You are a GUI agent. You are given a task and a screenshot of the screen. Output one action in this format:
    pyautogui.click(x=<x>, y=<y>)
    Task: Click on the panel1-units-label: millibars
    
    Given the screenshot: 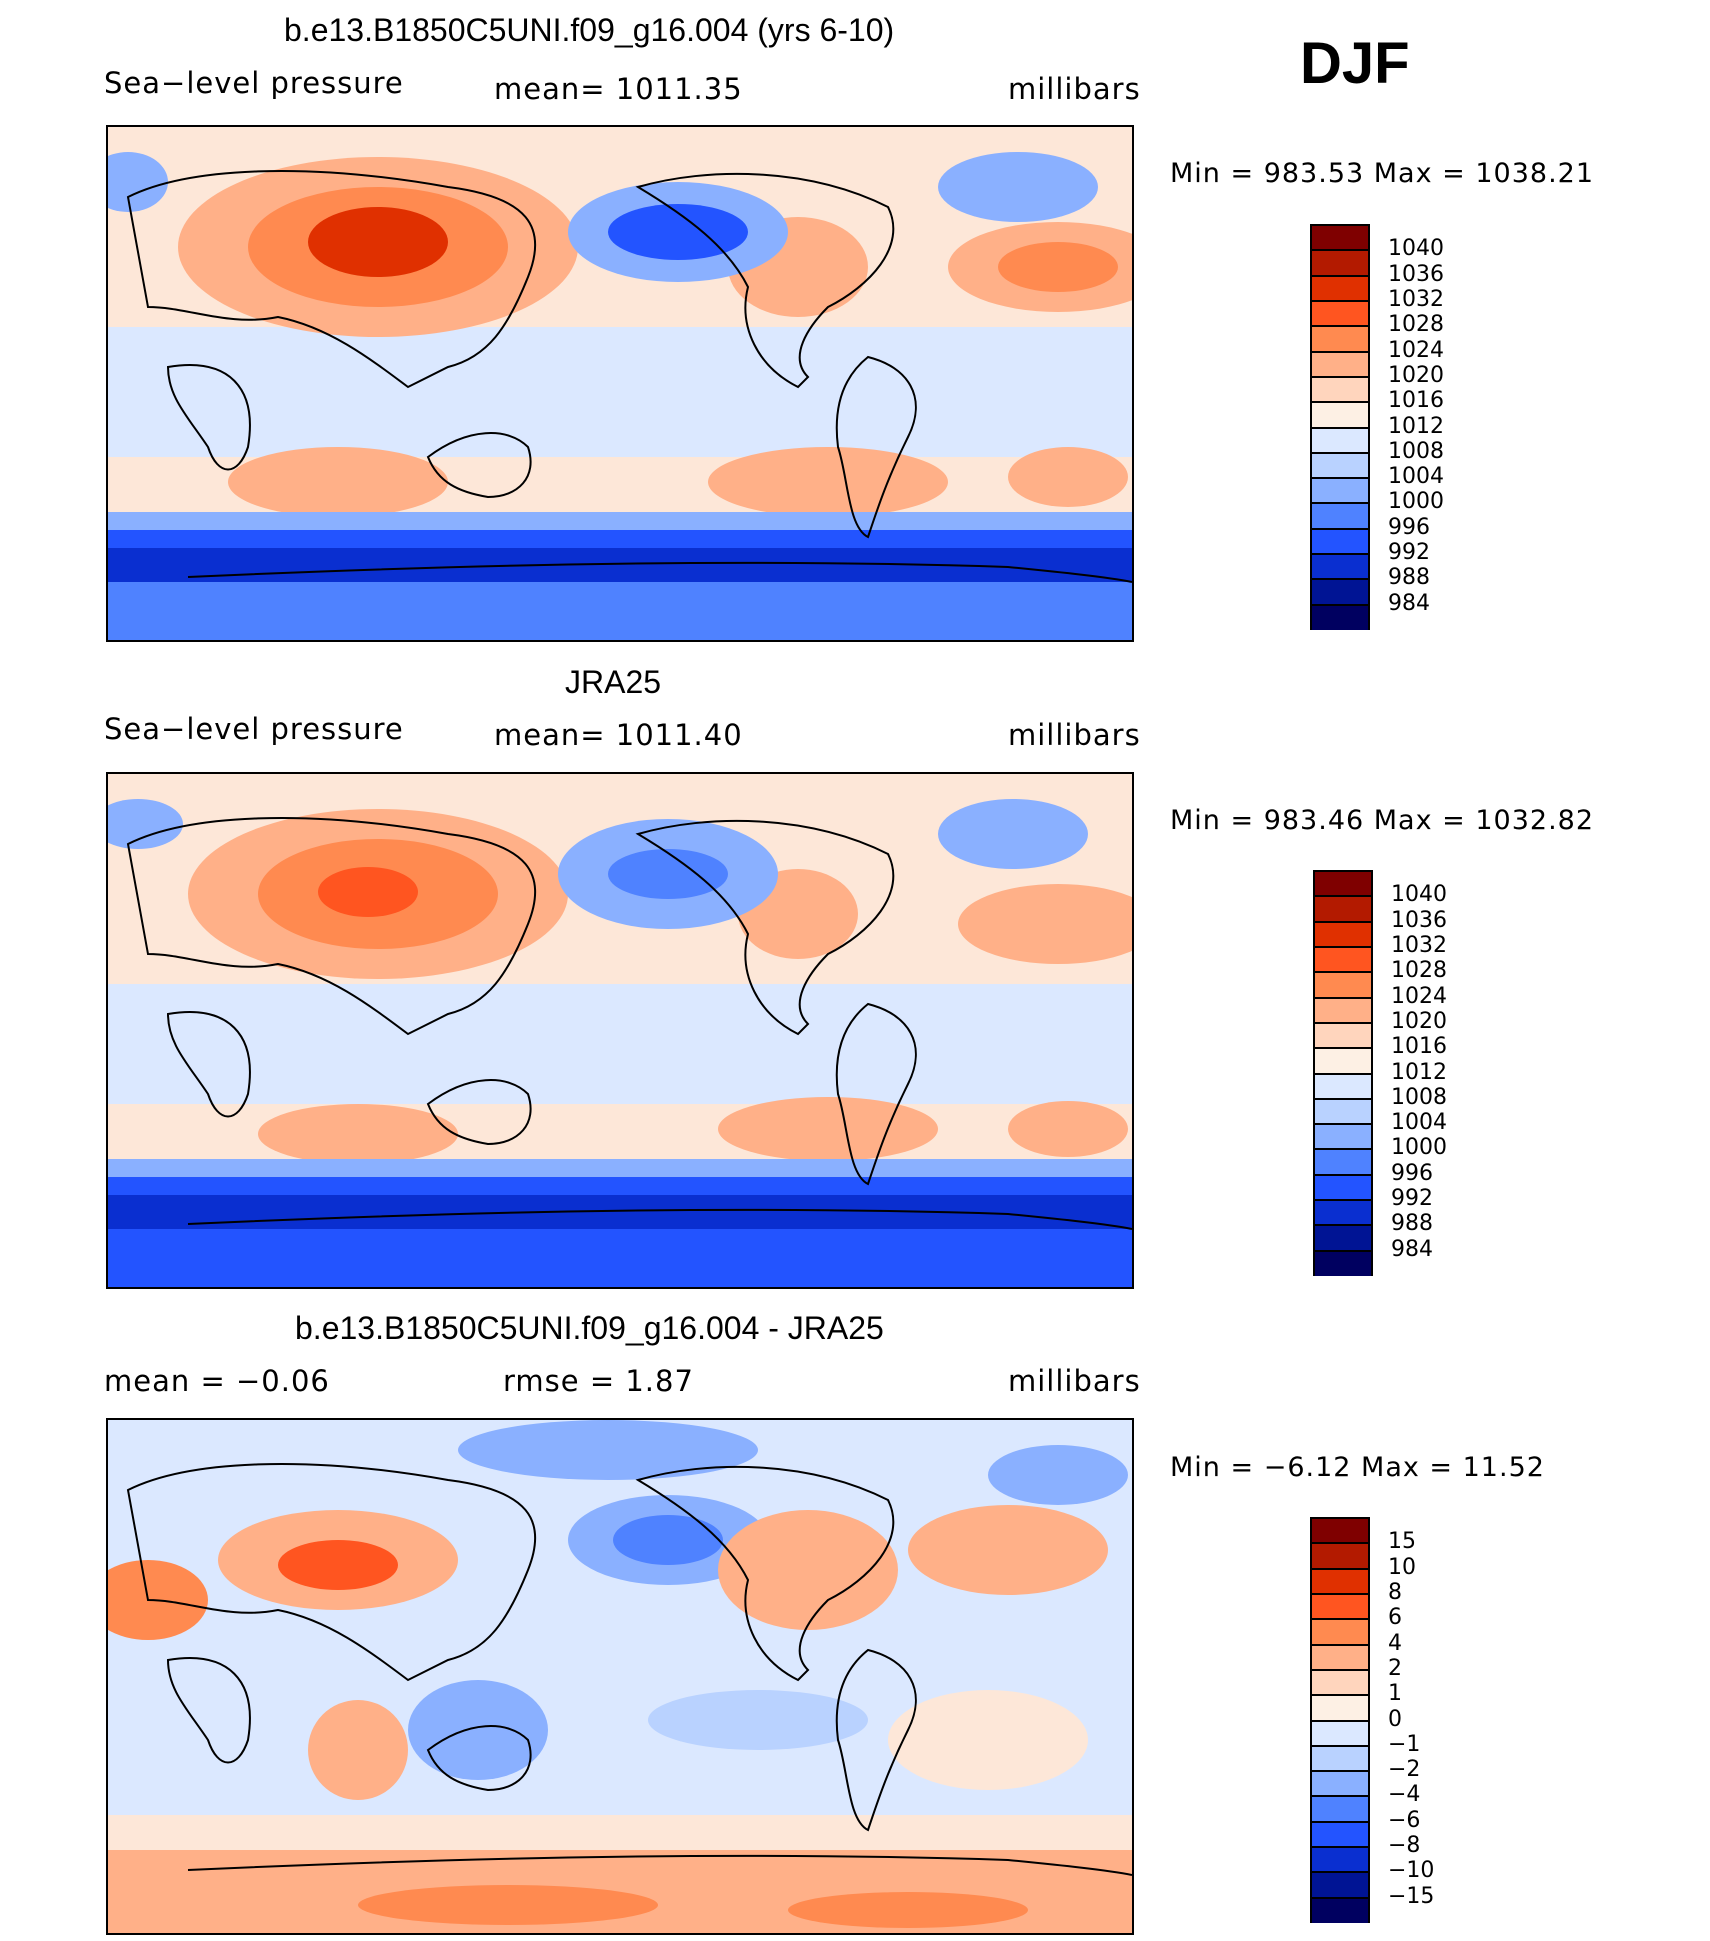 What is the action you would take?
    pyautogui.click(x=1074, y=89)
    